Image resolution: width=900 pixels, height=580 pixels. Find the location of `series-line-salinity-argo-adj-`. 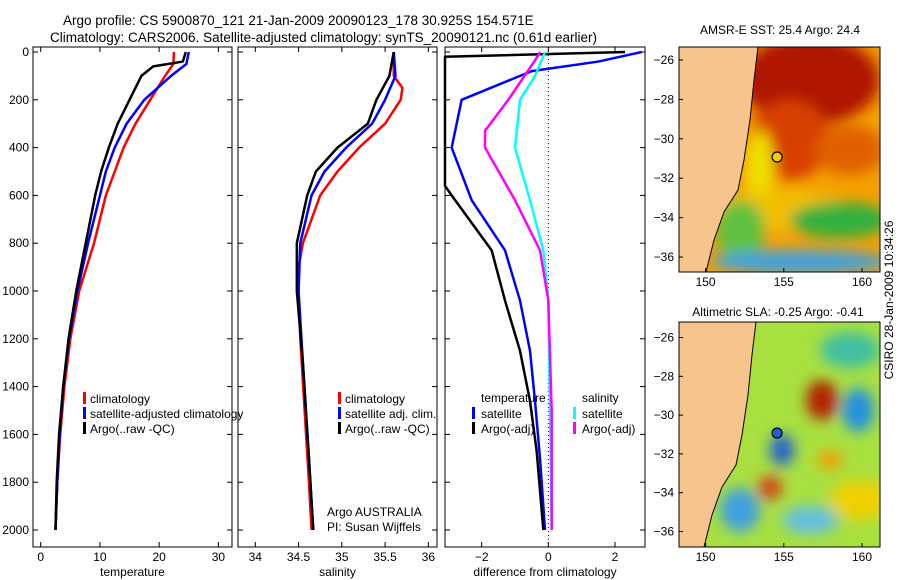

series-line-salinity-argo-adj- is located at coordinates (518, 290).